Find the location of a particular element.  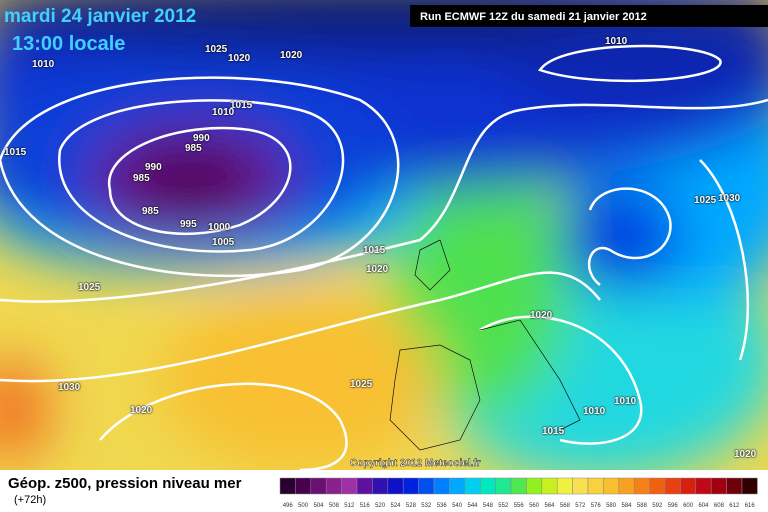

date: mardi 24 janvier 2012 is located at coordinates (100, 16).